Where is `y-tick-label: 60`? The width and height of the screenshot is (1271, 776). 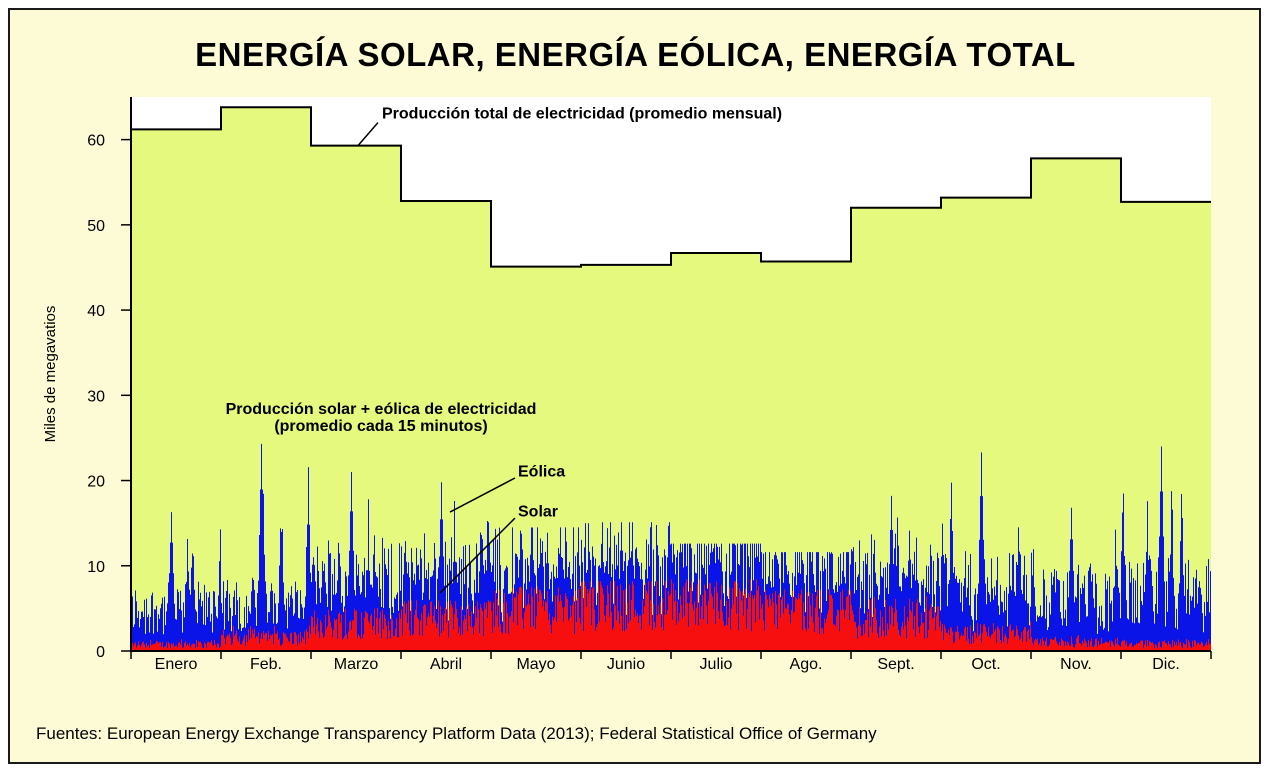 y-tick-label: 60 is located at coordinates (96, 141).